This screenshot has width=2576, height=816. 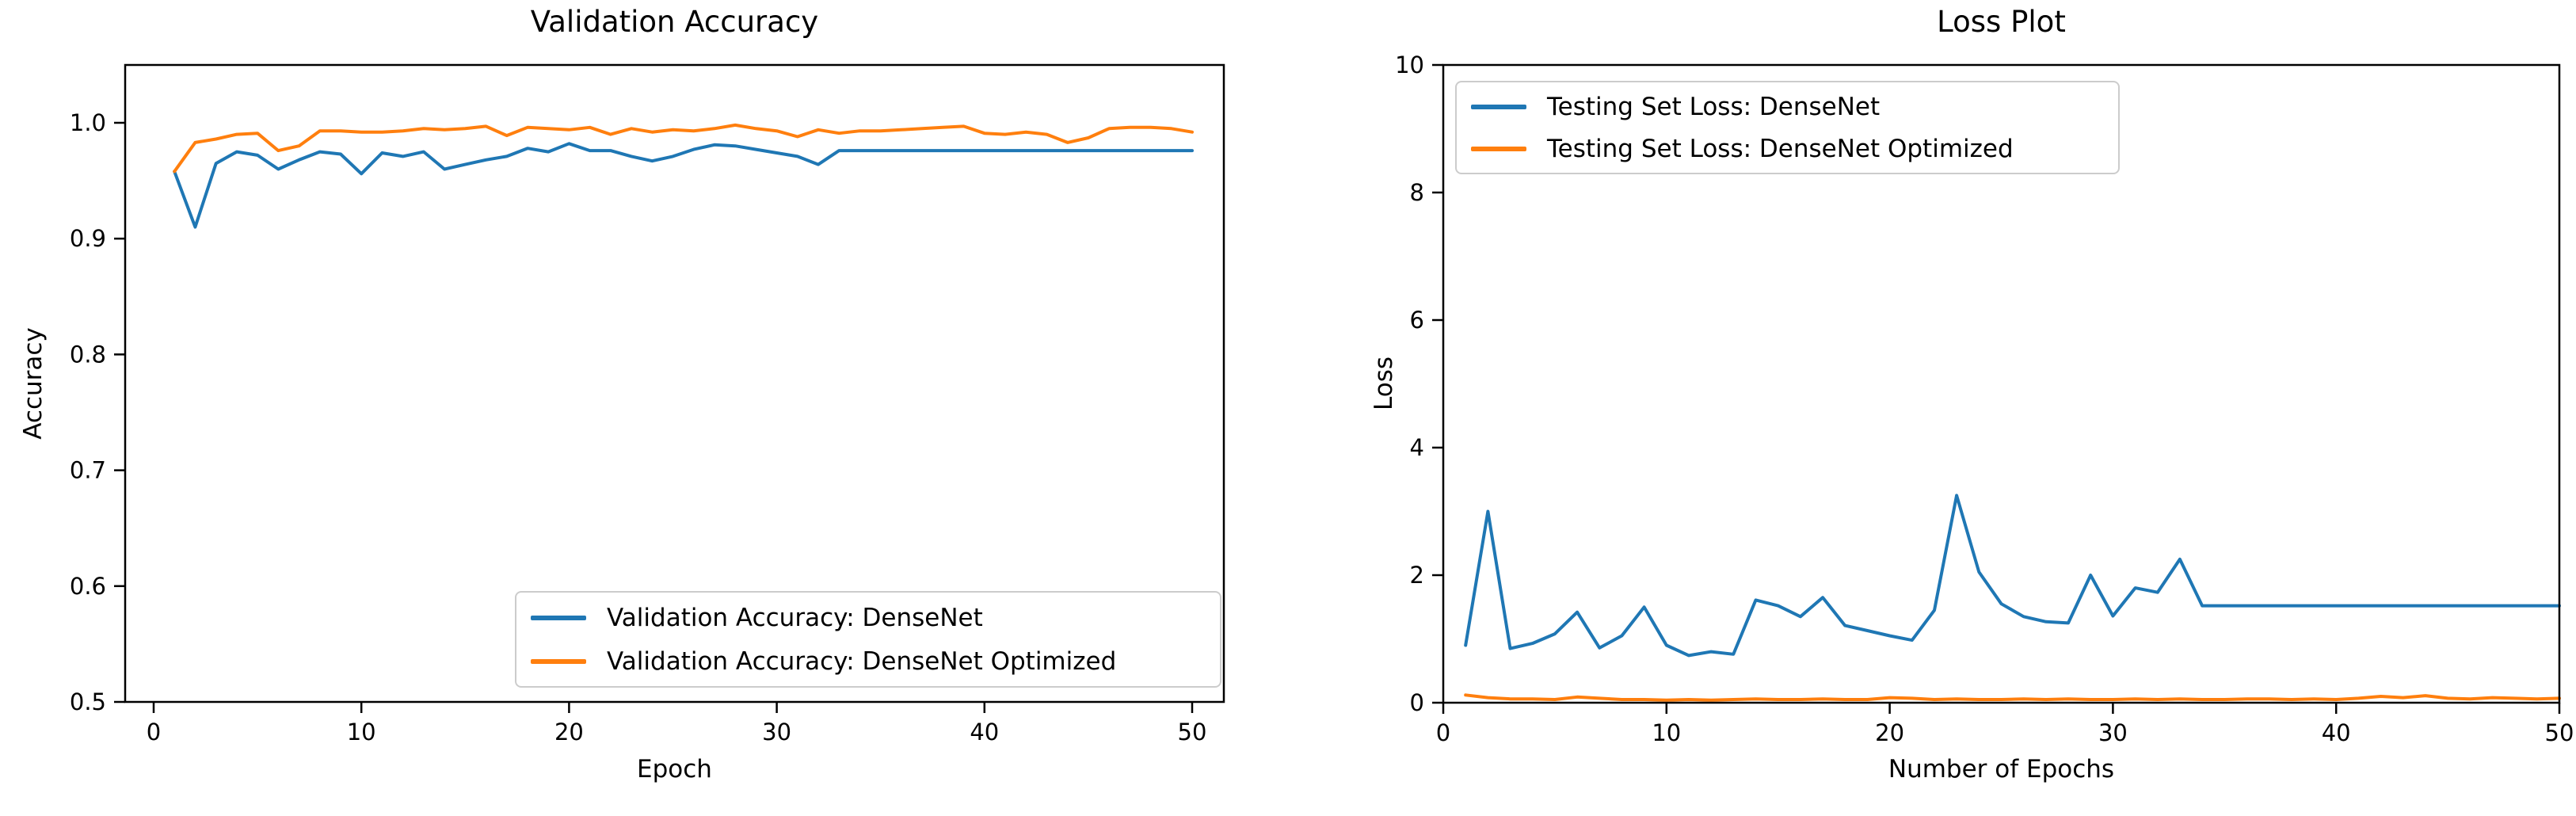 What do you see at coordinates (1417, 192) in the screenshot?
I see `loss-y-tick-label: 8` at bounding box center [1417, 192].